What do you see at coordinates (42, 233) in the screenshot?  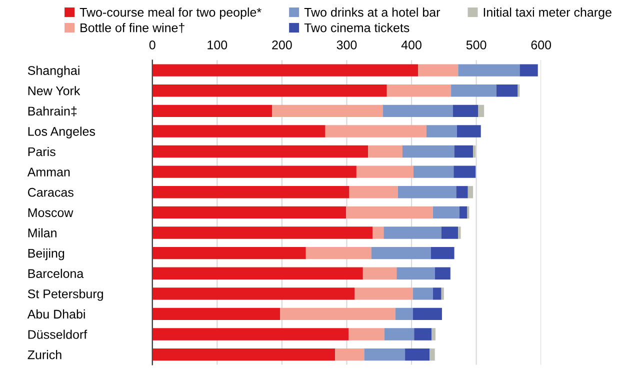 I see `y-tick-label: Milan` at bounding box center [42, 233].